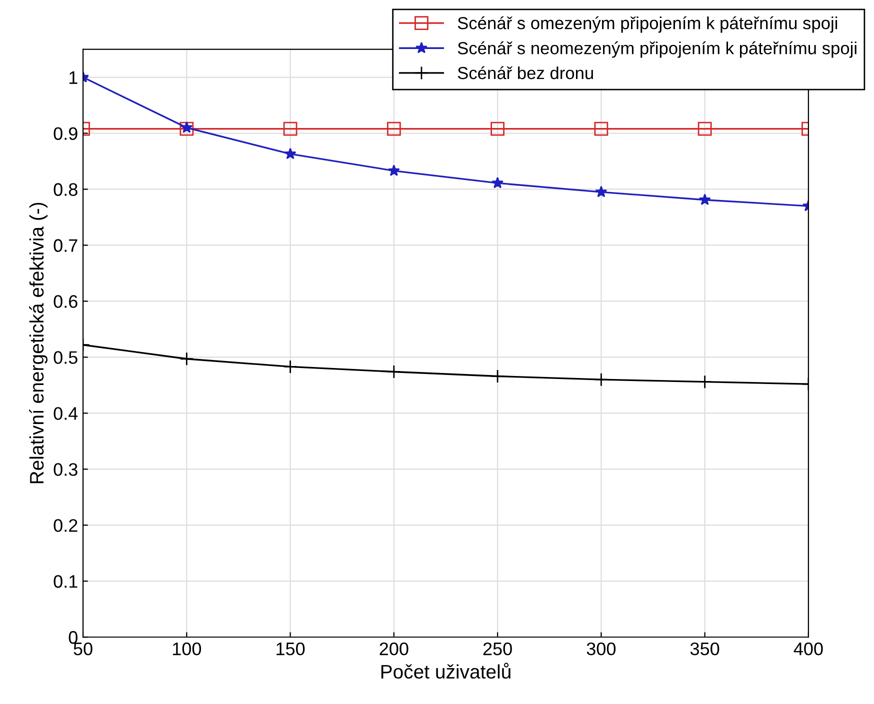 This screenshot has width=874, height=704. Describe the element at coordinates (445, 670) in the screenshot. I see `x-axis-title: Počet uživatelů` at that location.